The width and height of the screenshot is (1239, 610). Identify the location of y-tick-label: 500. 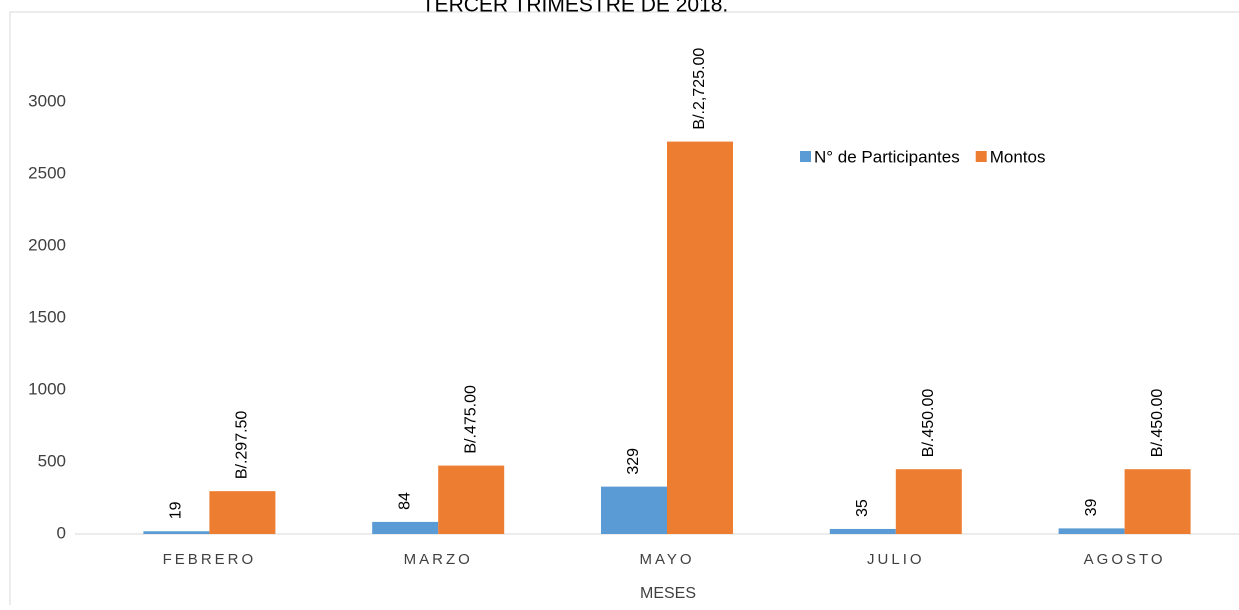
(52, 460).